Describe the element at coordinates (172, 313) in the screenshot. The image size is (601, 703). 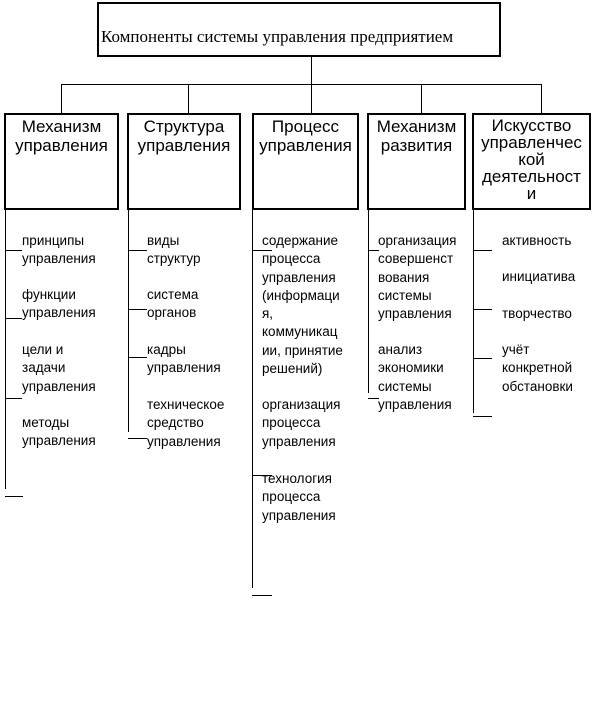
I see `item-text-line: органов` at that location.